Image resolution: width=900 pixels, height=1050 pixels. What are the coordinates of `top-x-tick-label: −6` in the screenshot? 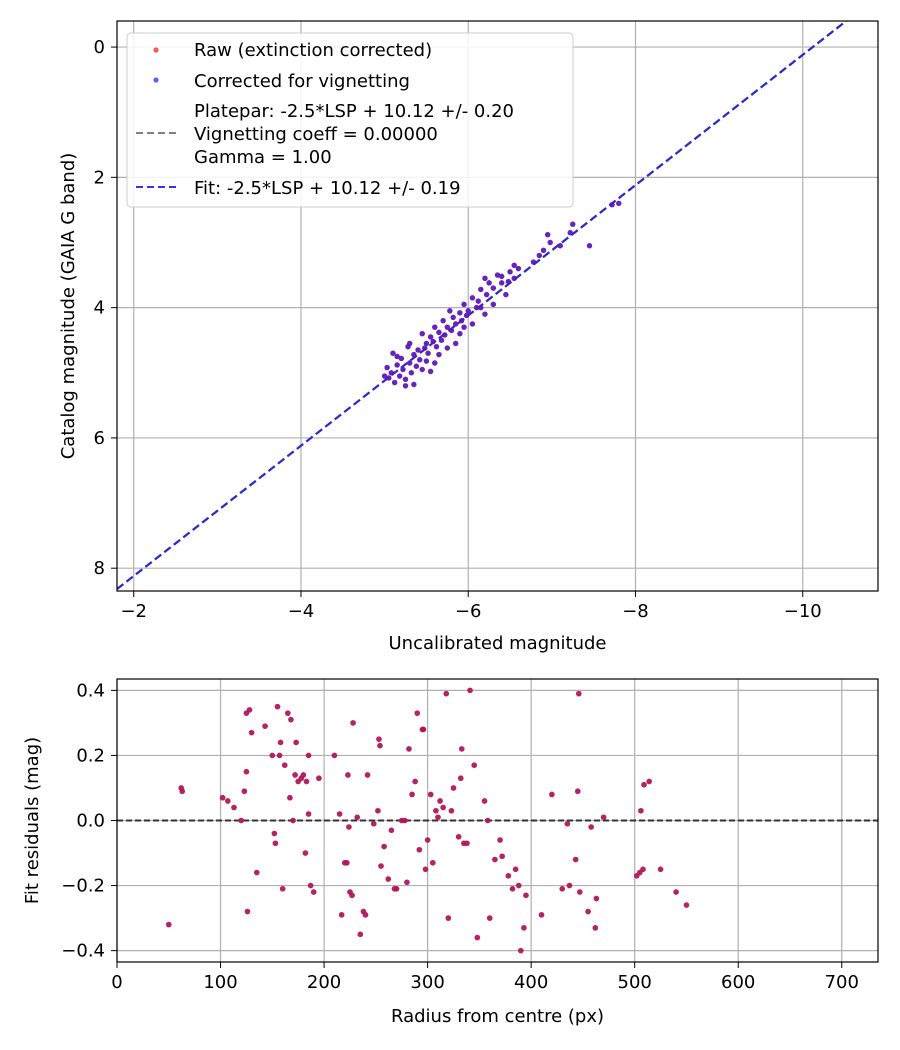 It's located at (468, 611).